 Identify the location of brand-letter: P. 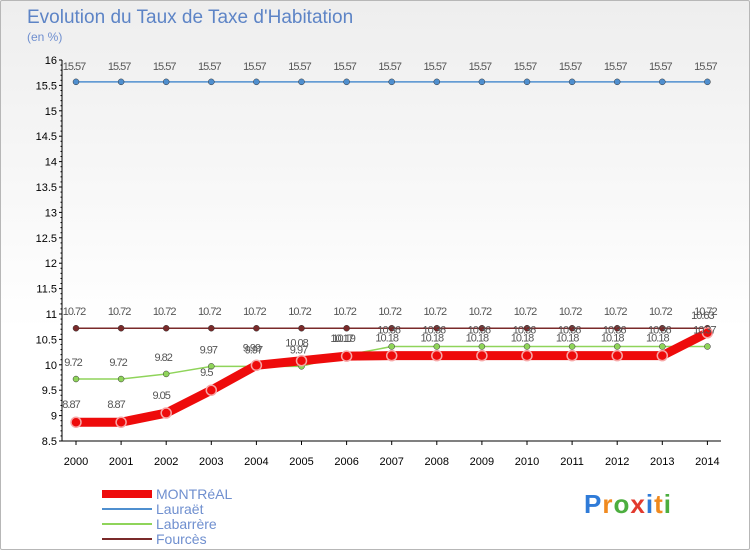
(593, 504).